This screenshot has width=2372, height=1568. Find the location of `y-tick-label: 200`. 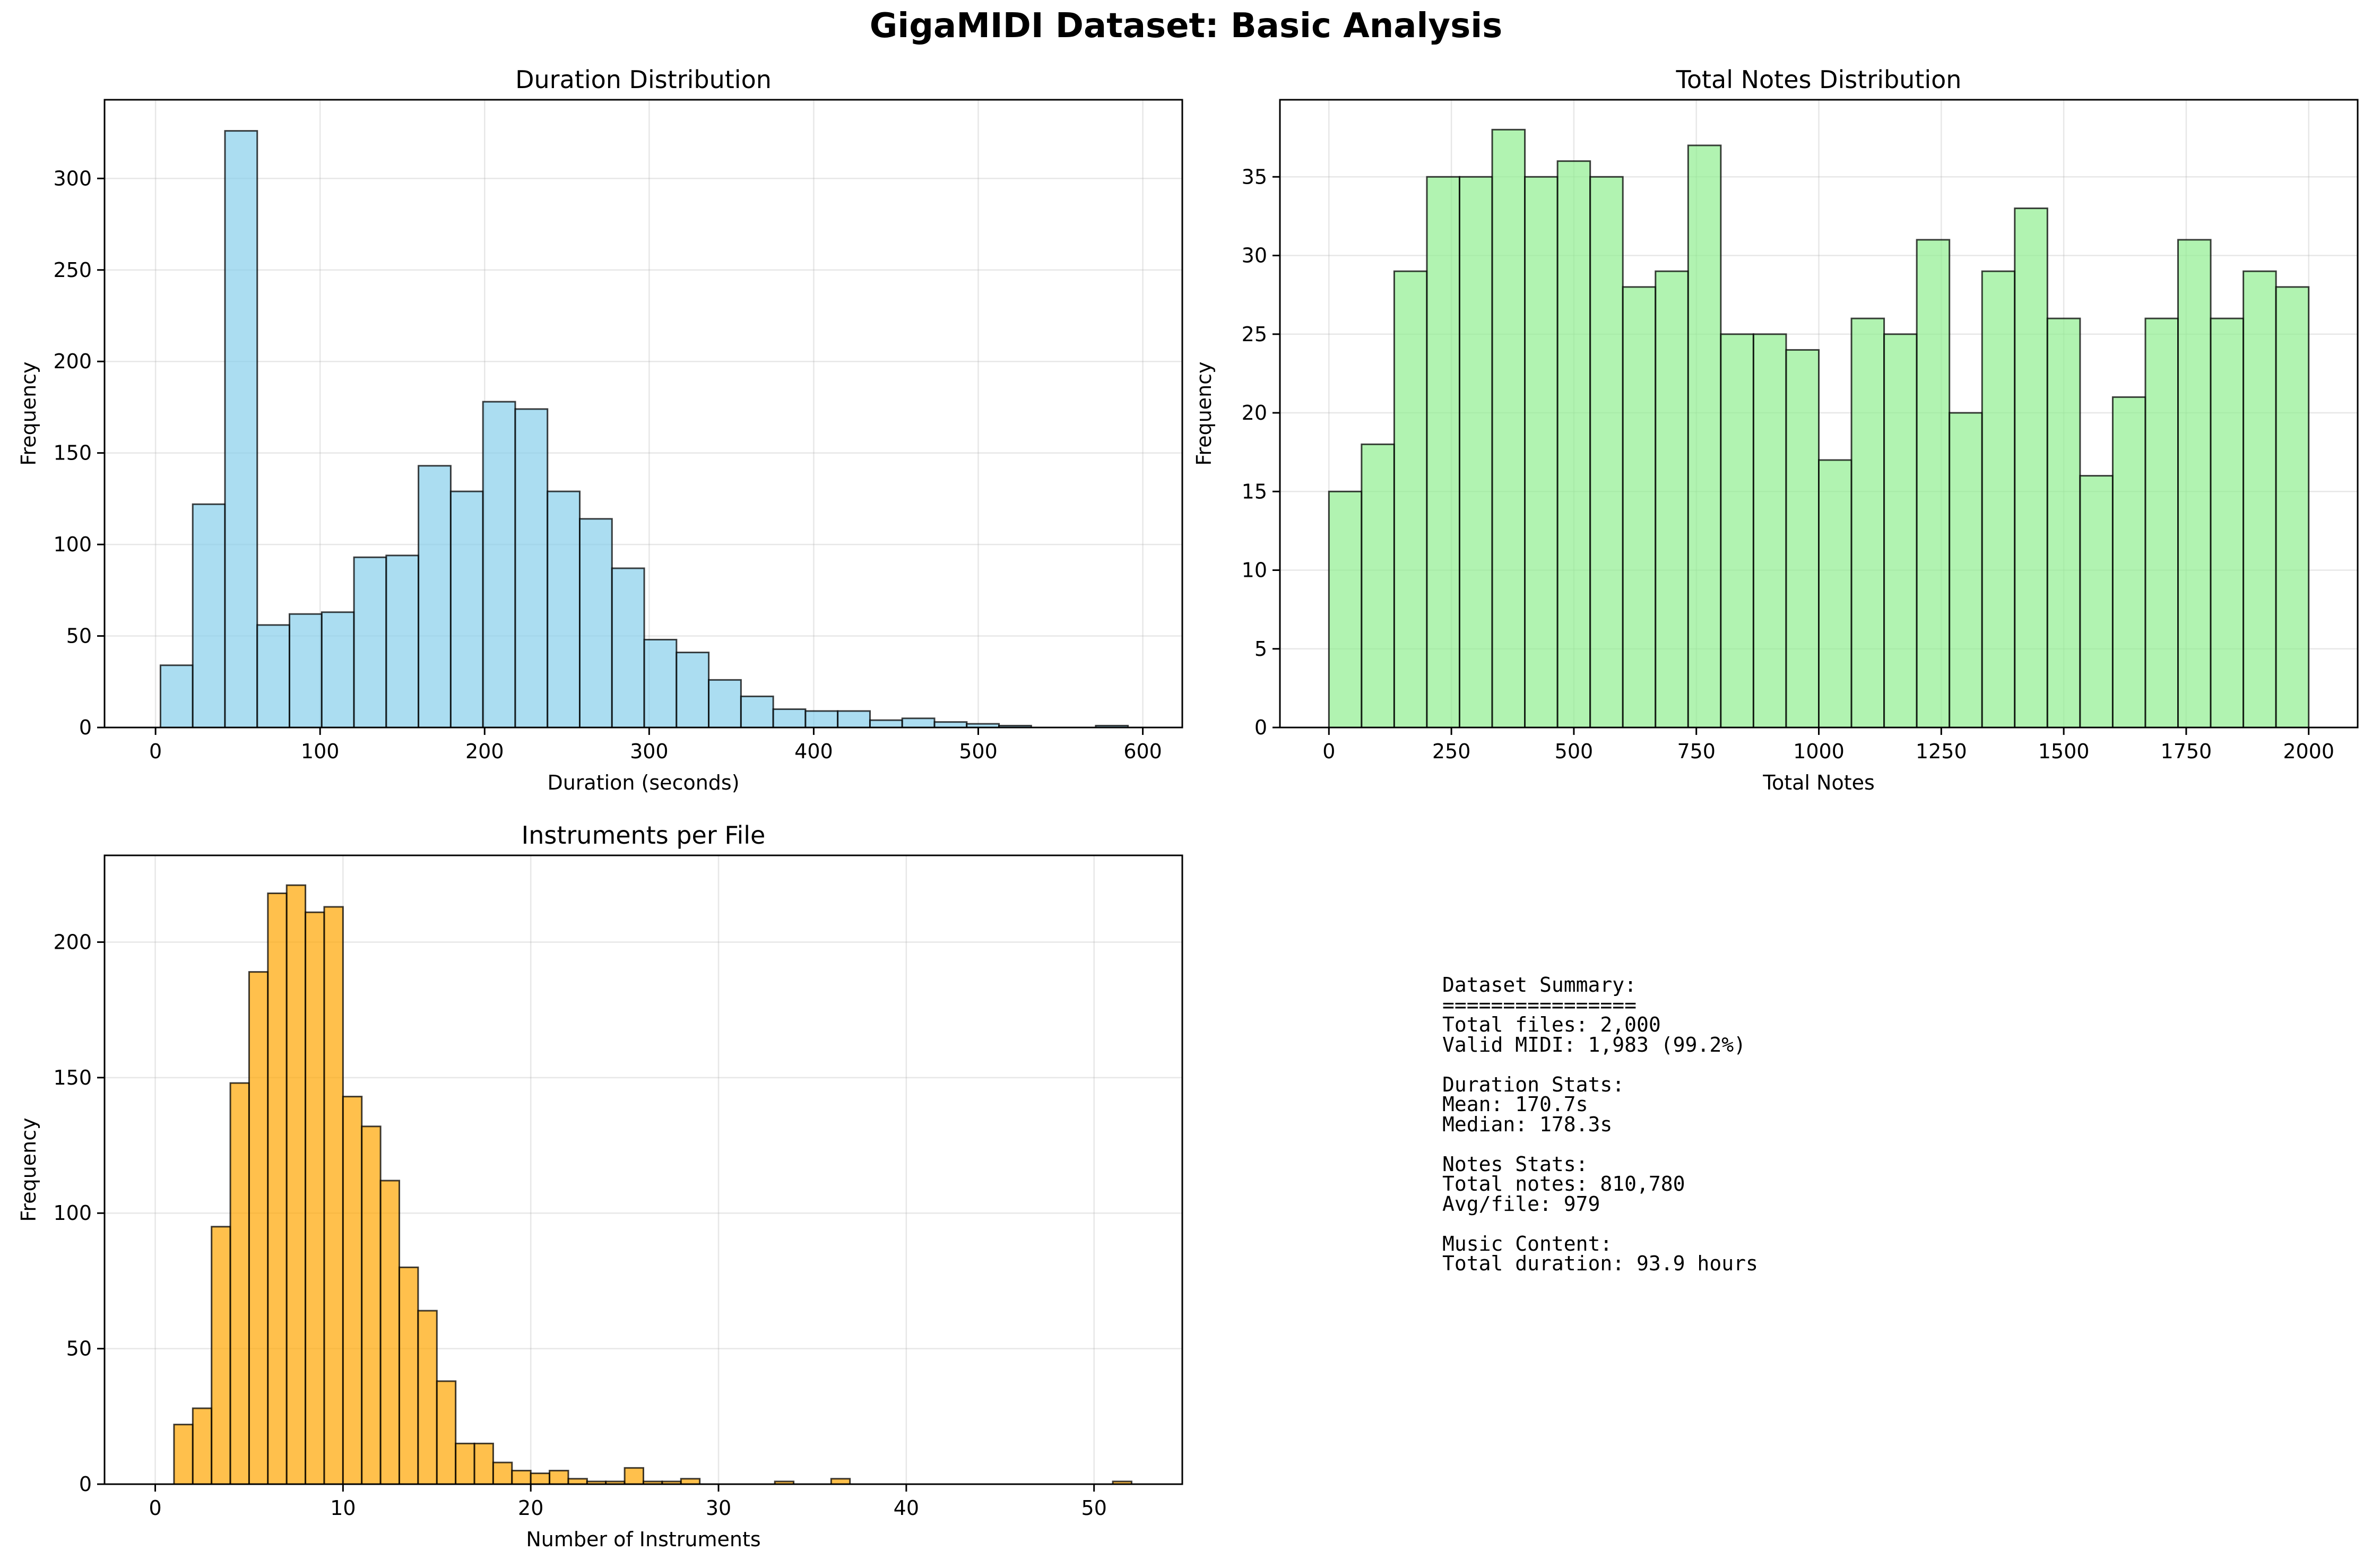

y-tick-label: 200 is located at coordinates (73, 361).